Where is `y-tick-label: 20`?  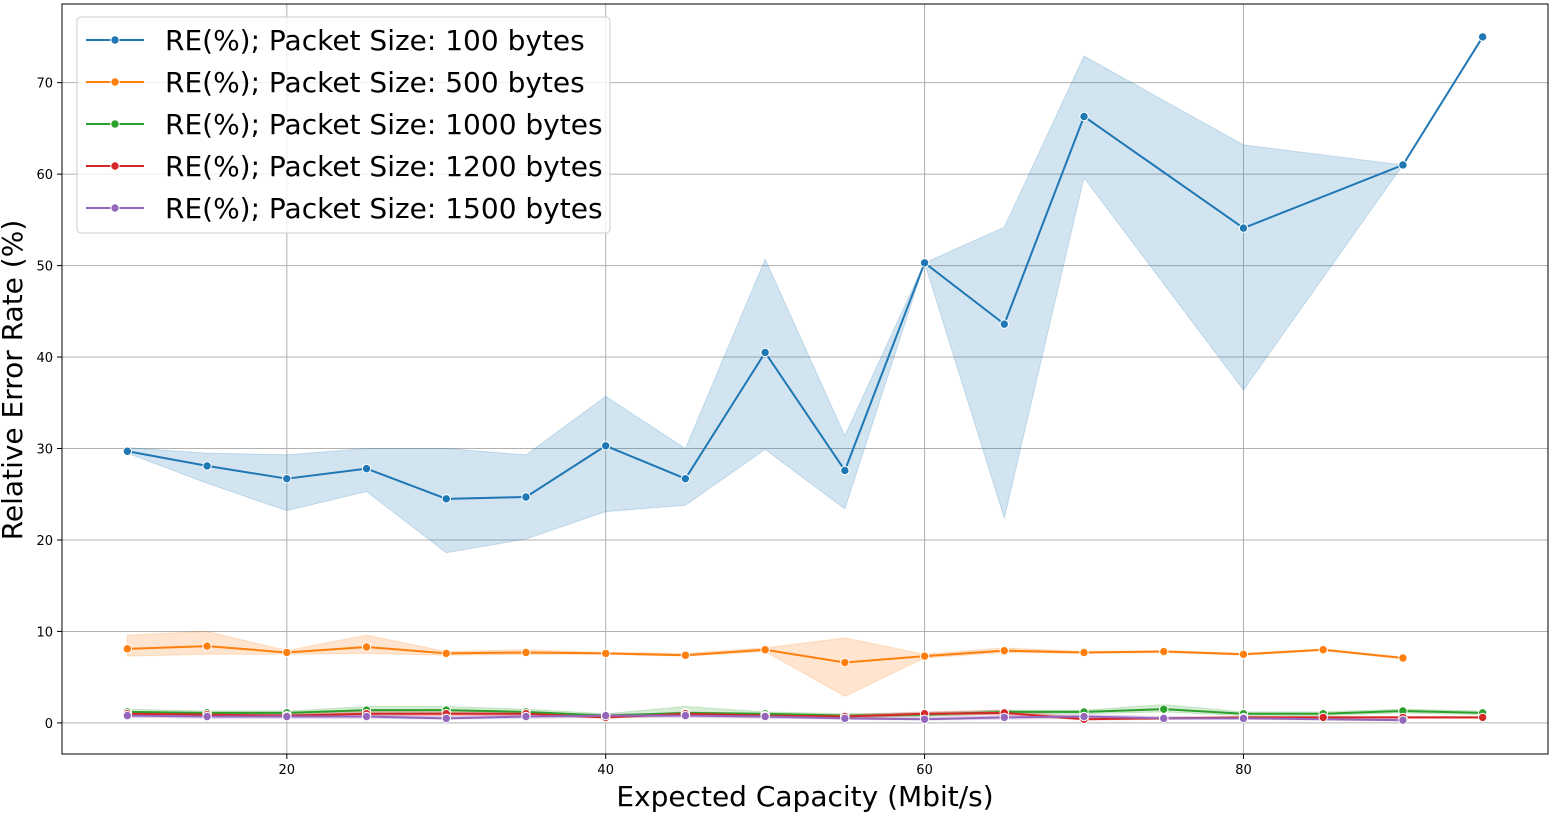 y-tick-label: 20 is located at coordinates (44, 541).